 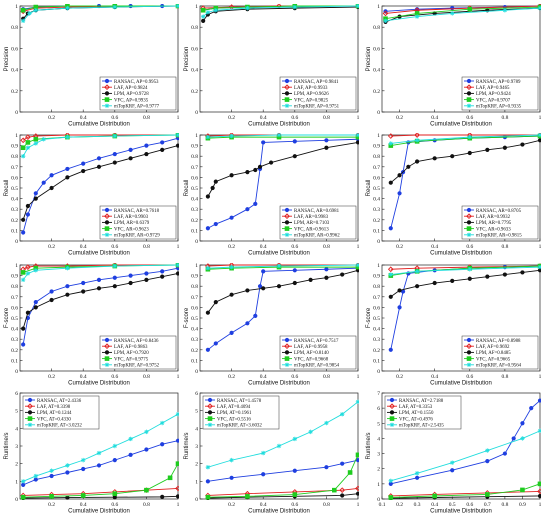 What do you see at coordinates (14, 330) in the screenshot?
I see `y-tick-label: 0.4` at bounding box center [14, 330].